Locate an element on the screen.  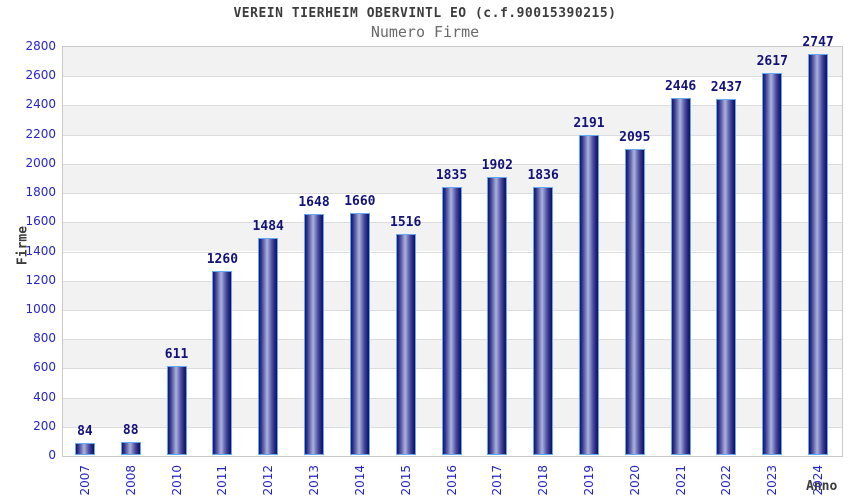
bar-2014 is located at coordinates (359, 333).